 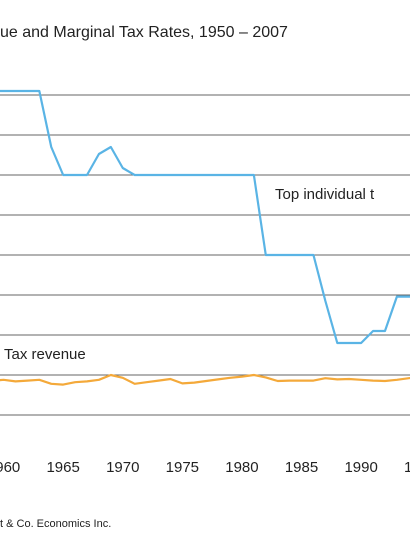 What do you see at coordinates (182, 467) in the screenshot?
I see `x-tick-label: 1975` at bounding box center [182, 467].